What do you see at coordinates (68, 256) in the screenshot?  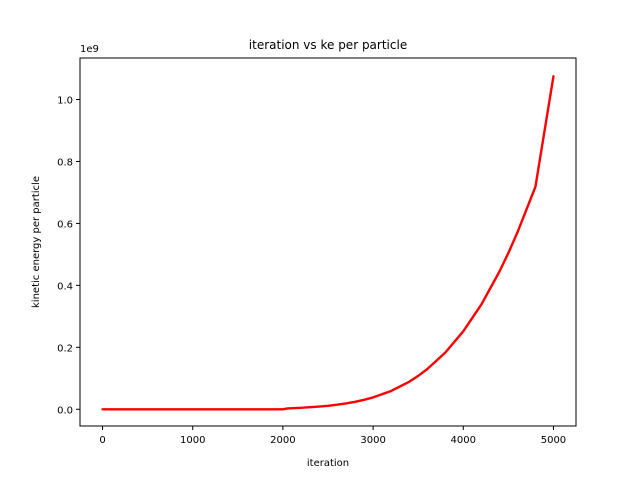 I see `y-axis: 0.0 0.2 0.4 0.6 0.8 1.0` at bounding box center [68, 256].